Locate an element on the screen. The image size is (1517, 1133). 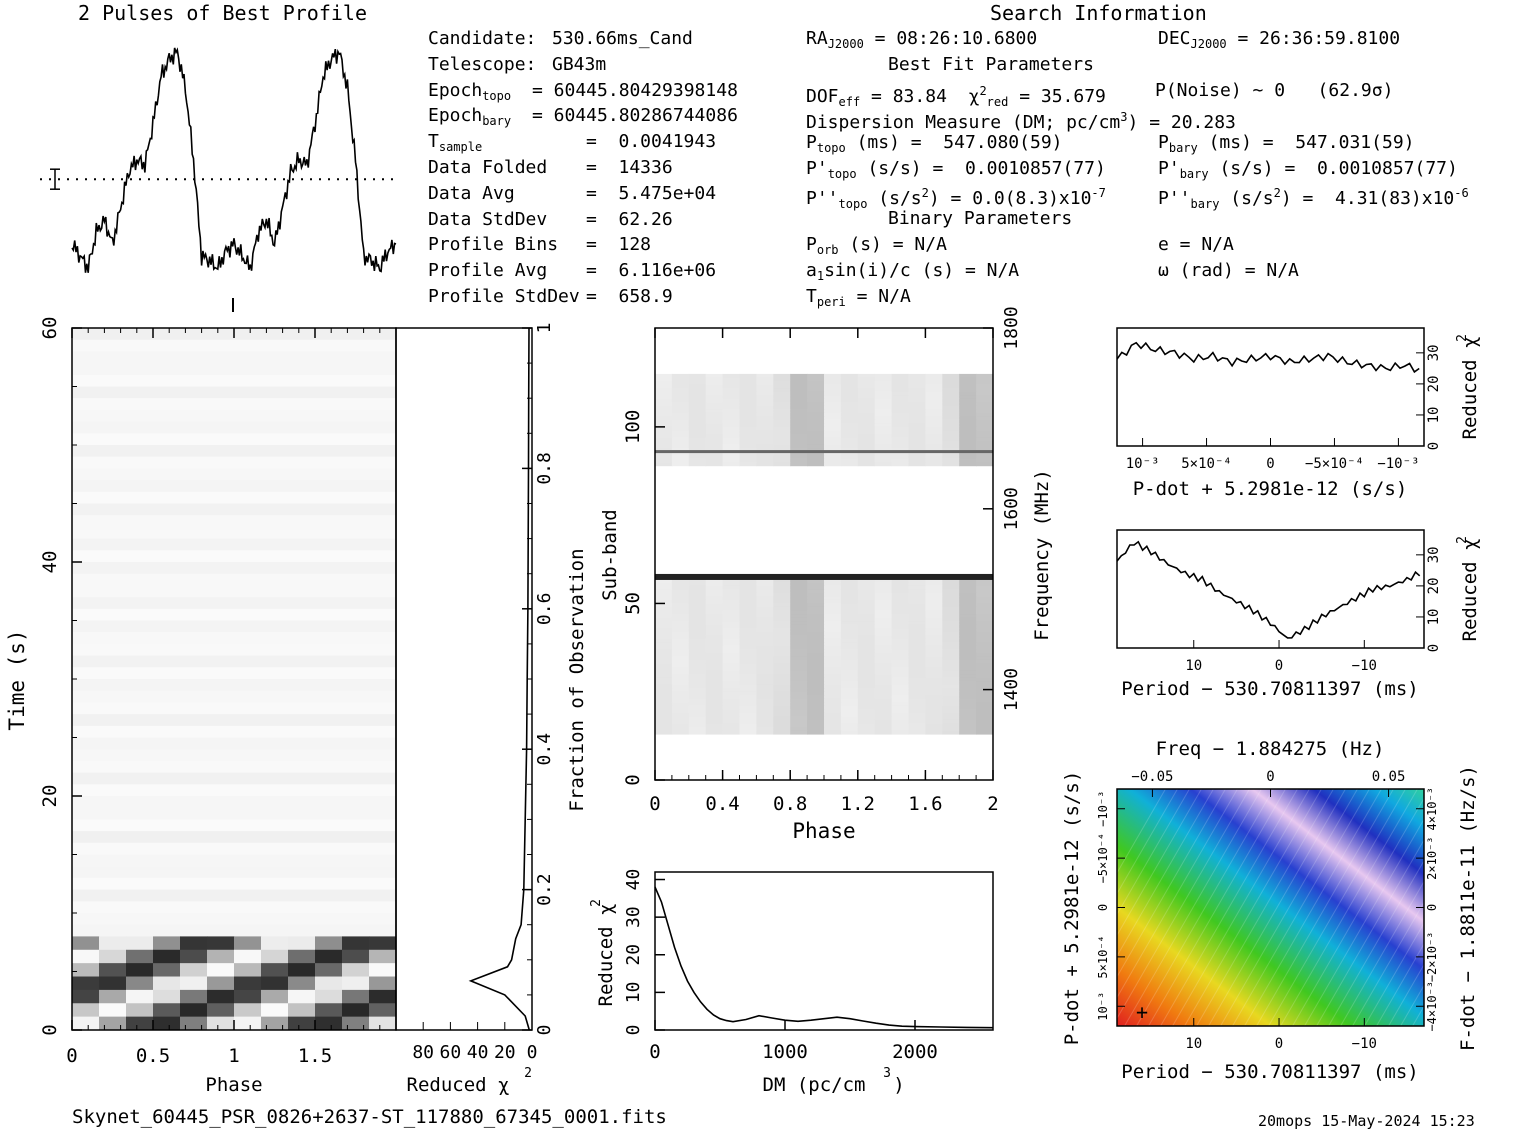
period-chi-curve is located at coordinates (1268, 589).